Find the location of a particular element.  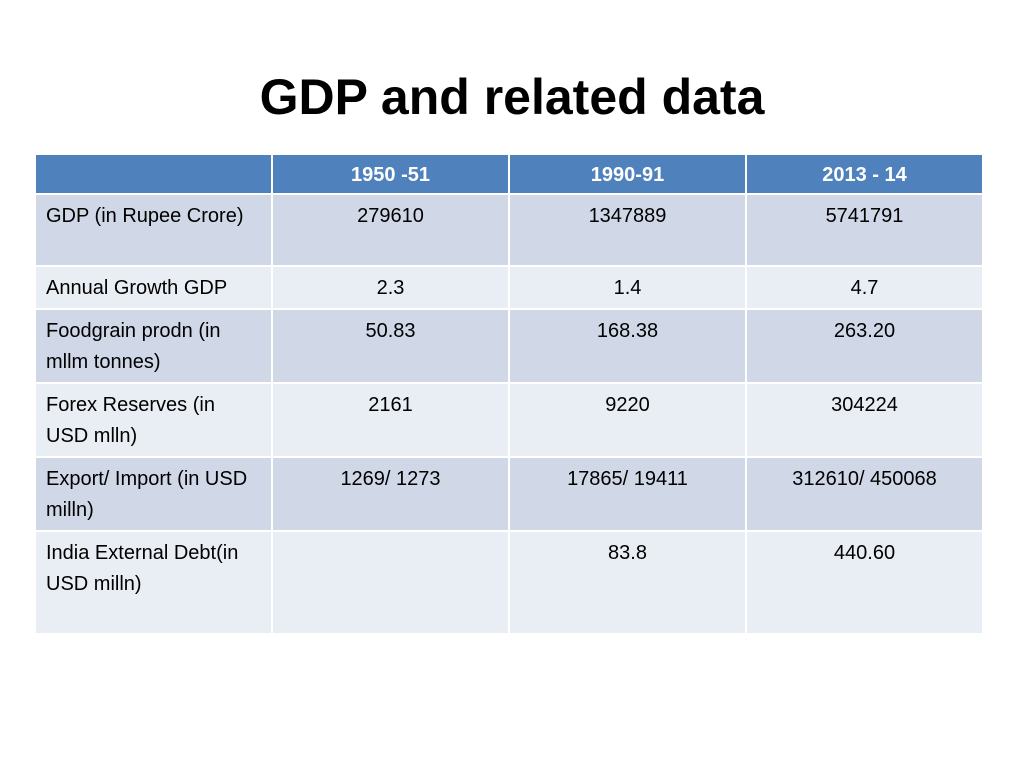

slide-title: GDP and related data is located at coordinates (512, 97).